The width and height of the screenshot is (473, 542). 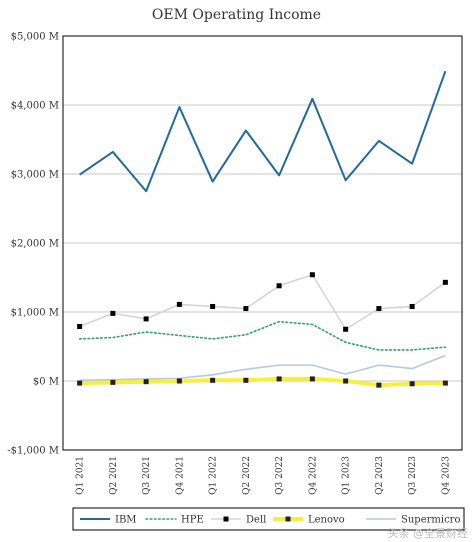 I want to click on legend-box, so click(x=268, y=519).